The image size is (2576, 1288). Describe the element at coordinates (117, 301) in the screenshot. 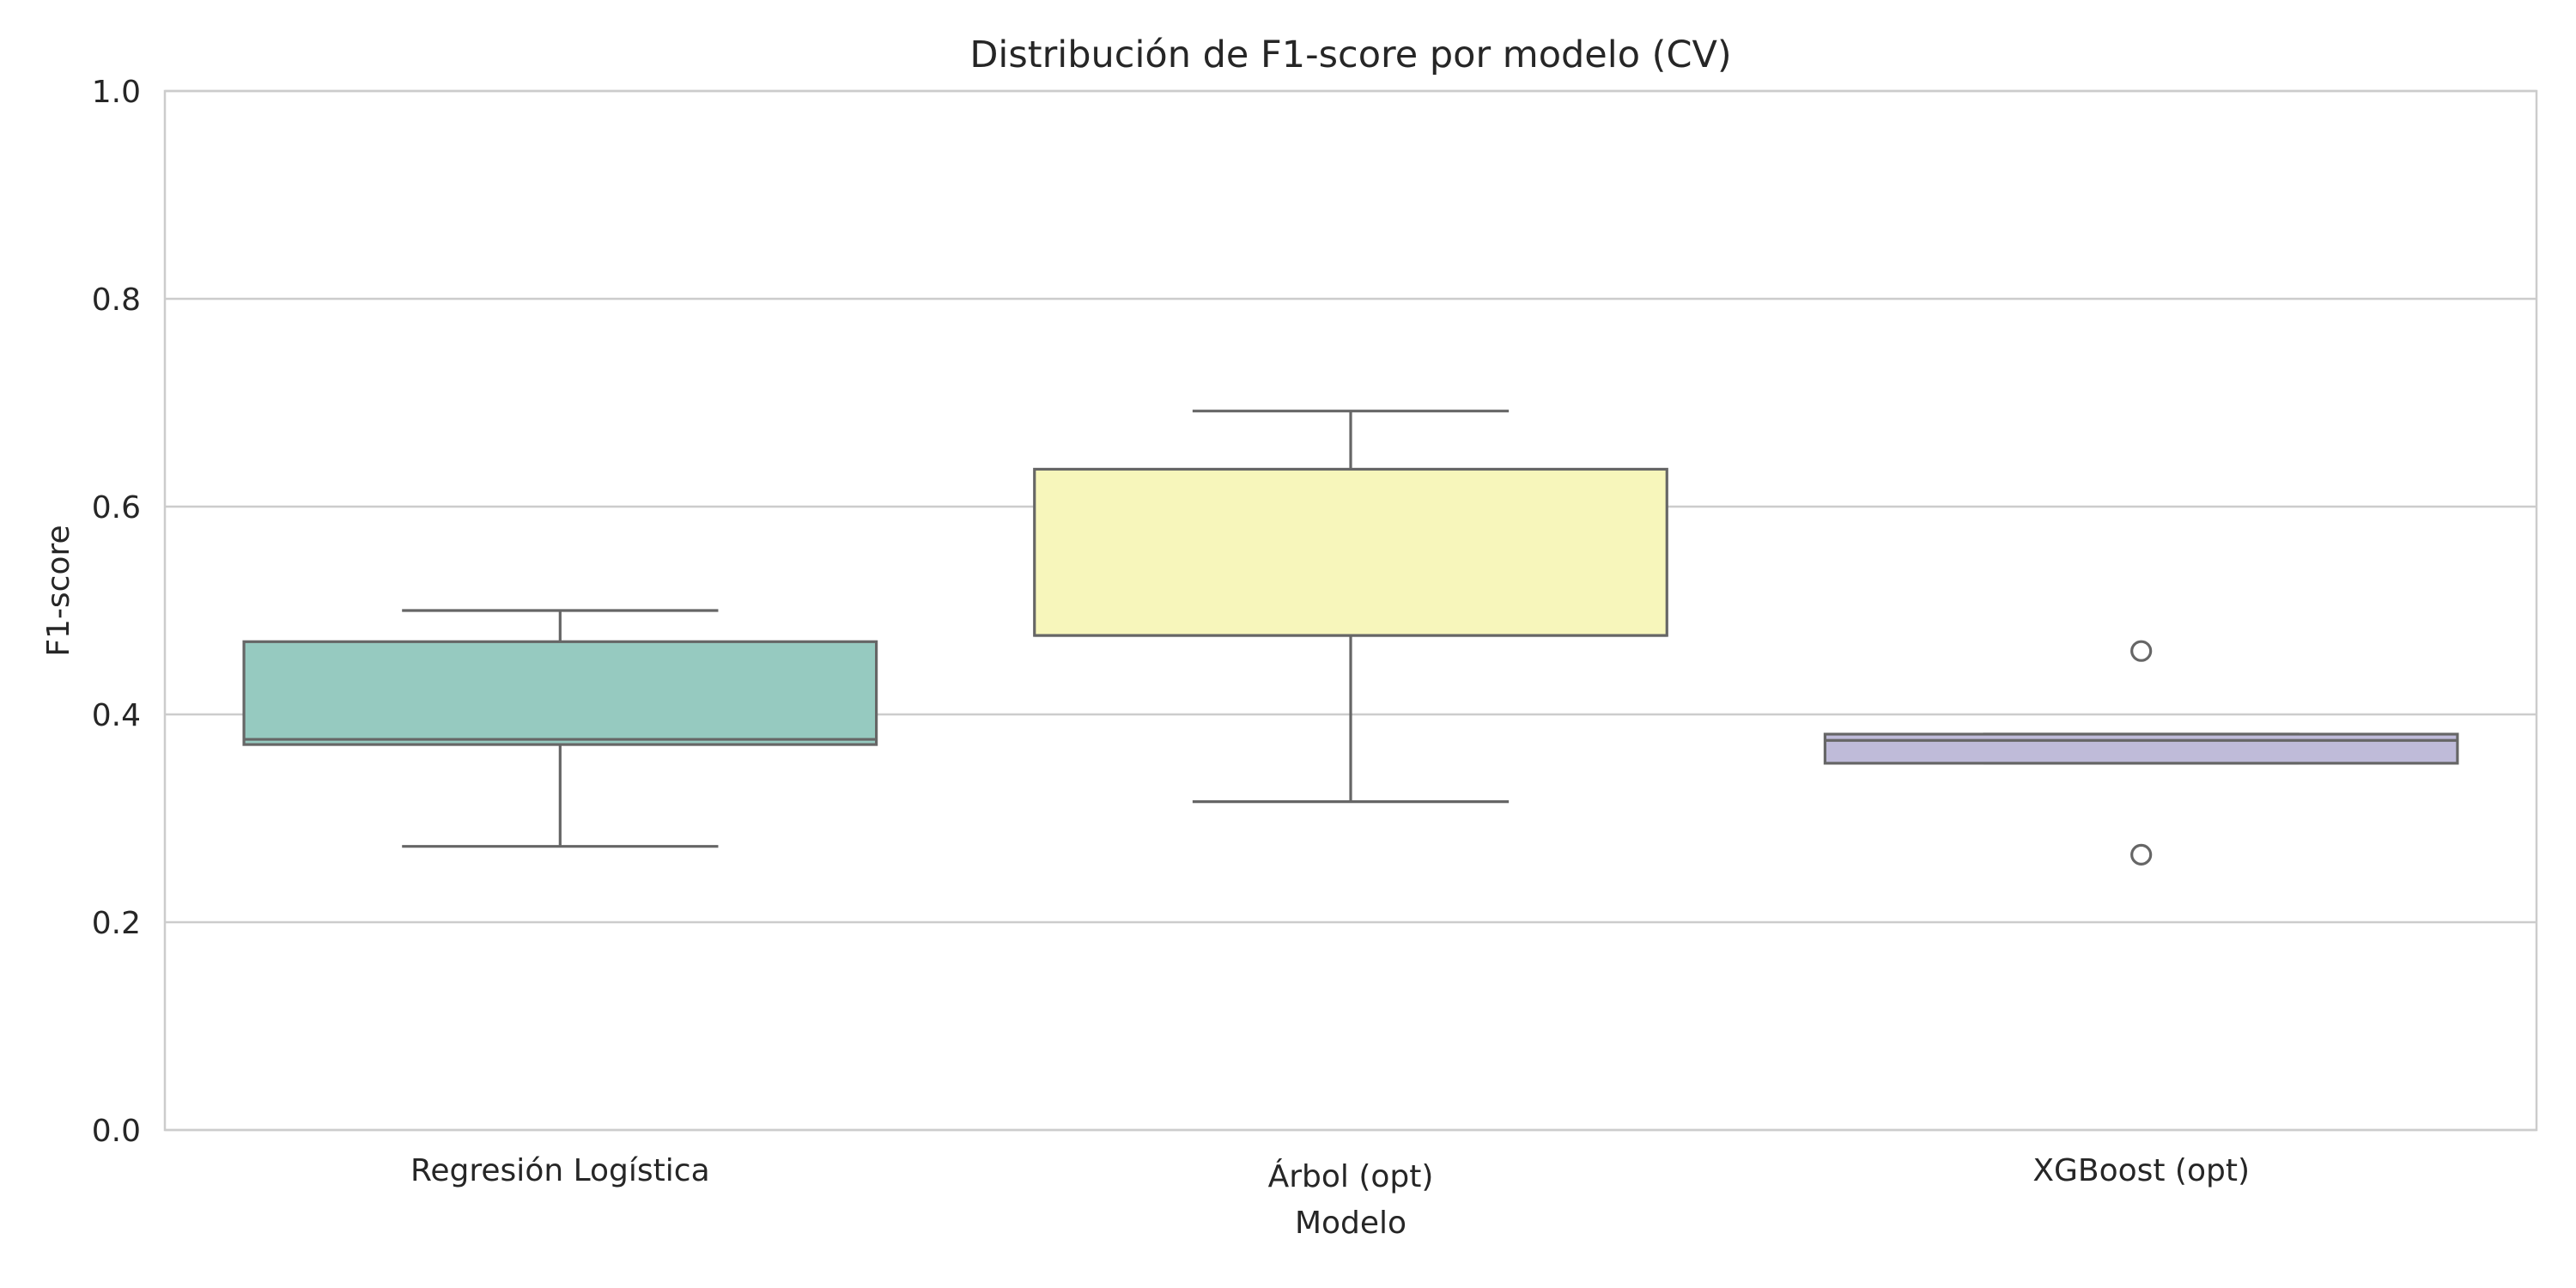

I see `y-tick-label: 0.8` at that location.